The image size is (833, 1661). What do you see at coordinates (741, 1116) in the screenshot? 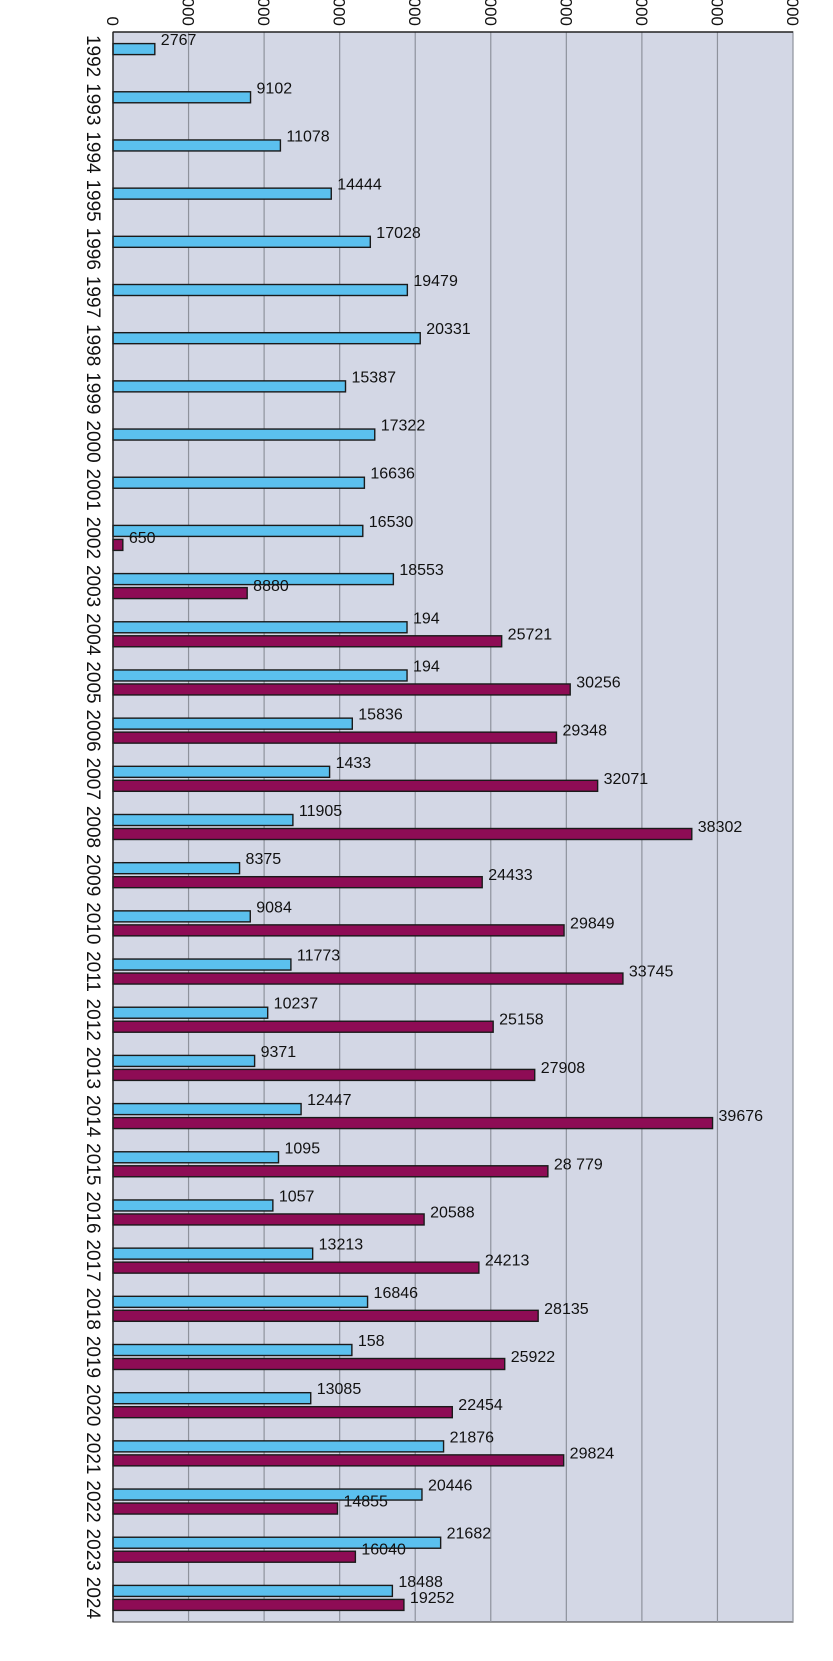
I see `data-label: 39676` at bounding box center [741, 1116].